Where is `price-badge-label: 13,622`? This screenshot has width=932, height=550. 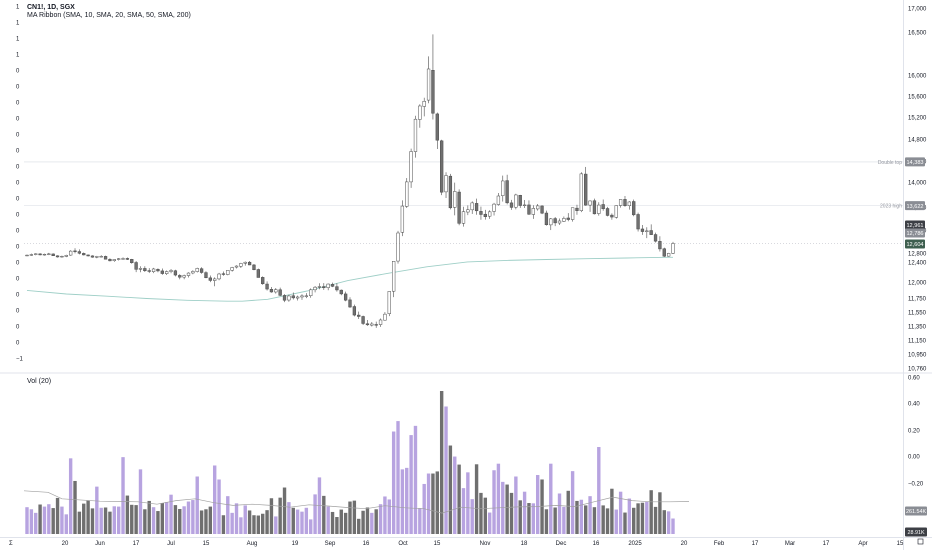 price-badge-label: 13,622 is located at coordinates (914, 207).